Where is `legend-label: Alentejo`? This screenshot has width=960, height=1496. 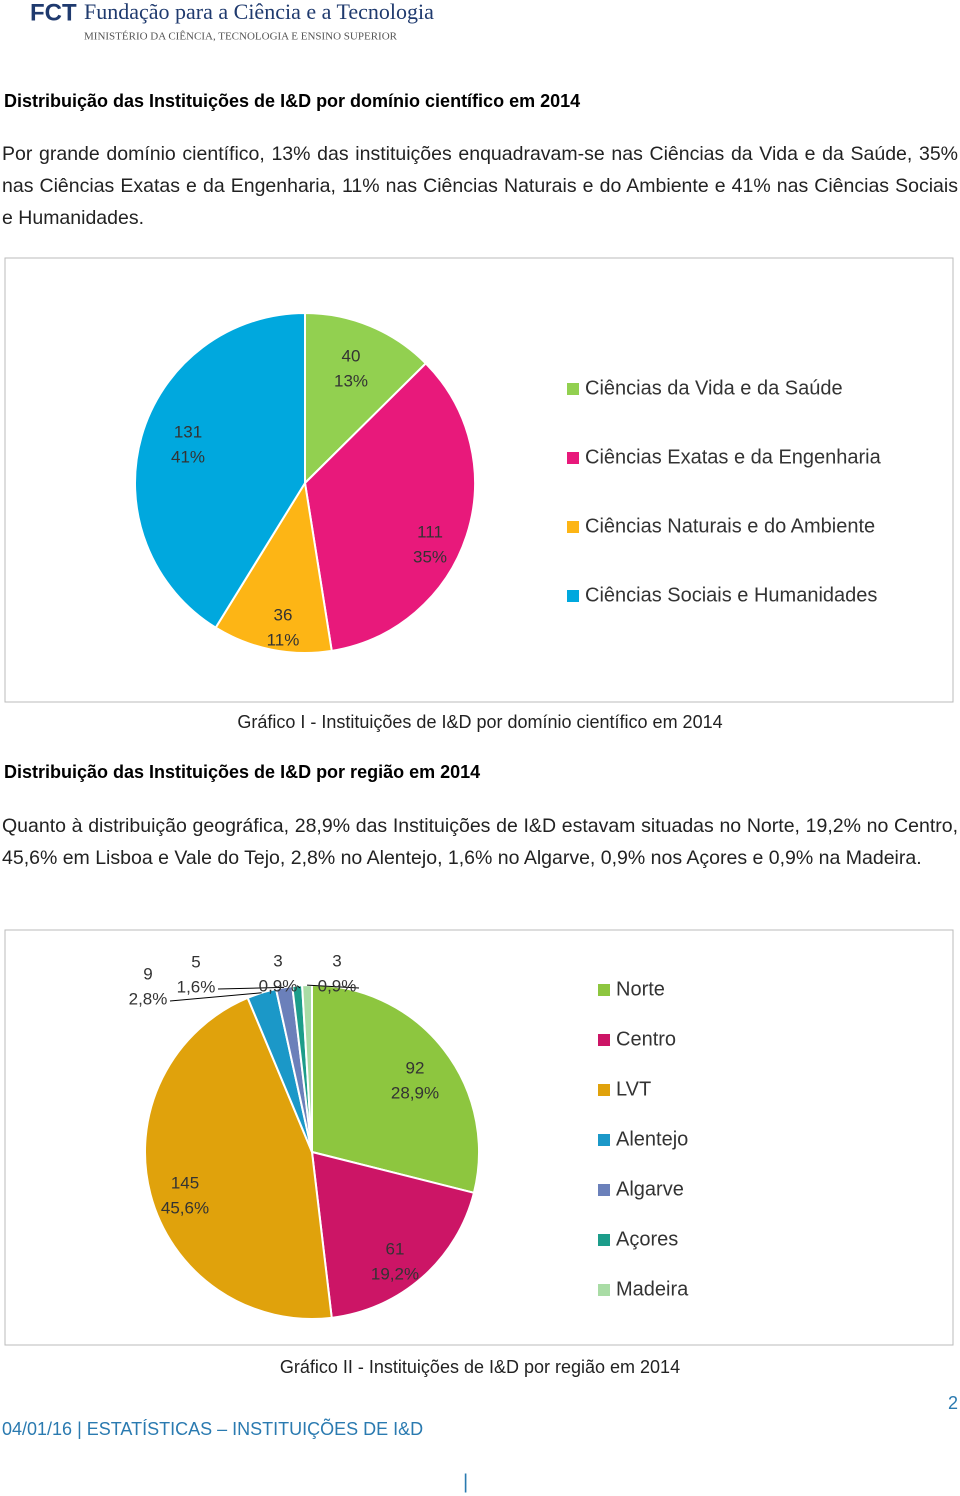 legend-label: Alentejo is located at coordinates (652, 1139).